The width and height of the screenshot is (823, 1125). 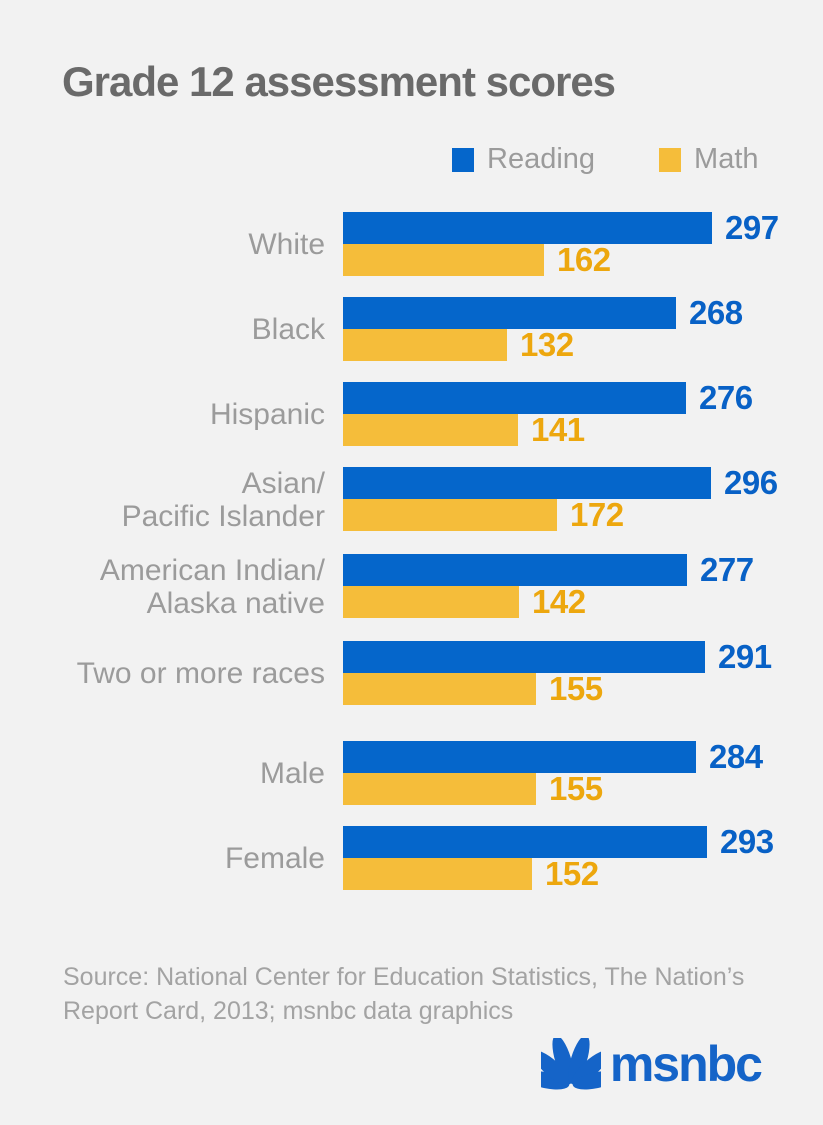 I want to click on bar-pair: 268 132, so click(x=583, y=328).